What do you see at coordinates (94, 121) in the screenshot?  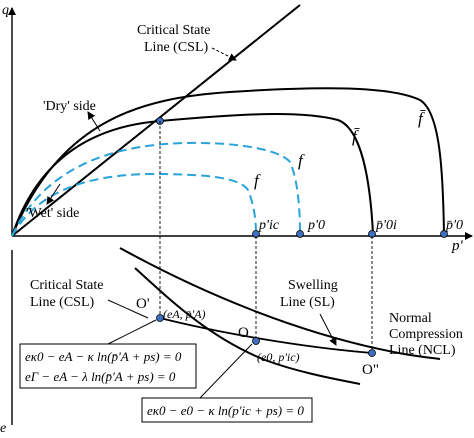 I see `dry-side-arrow` at bounding box center [94, 121].